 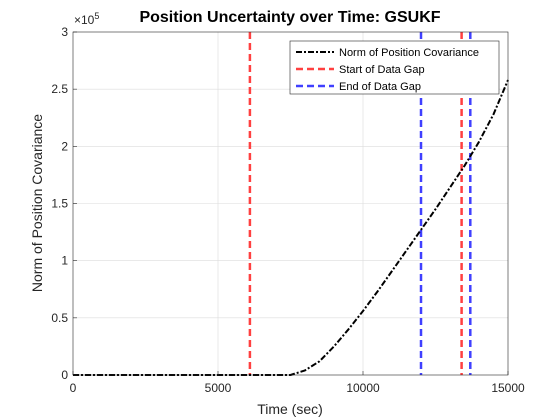 What do you see at coordinates (64, 146) in the screenshot?
I see `y-tick-label: 2` at bounding box center [64, 146].